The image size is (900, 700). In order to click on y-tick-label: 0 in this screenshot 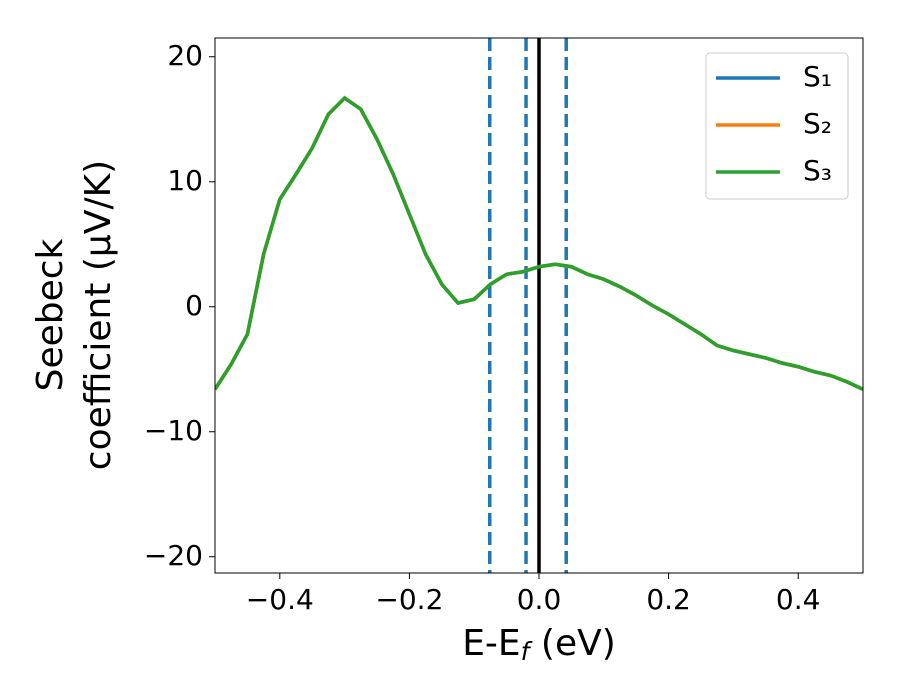, I will do `click(194, 305)`.